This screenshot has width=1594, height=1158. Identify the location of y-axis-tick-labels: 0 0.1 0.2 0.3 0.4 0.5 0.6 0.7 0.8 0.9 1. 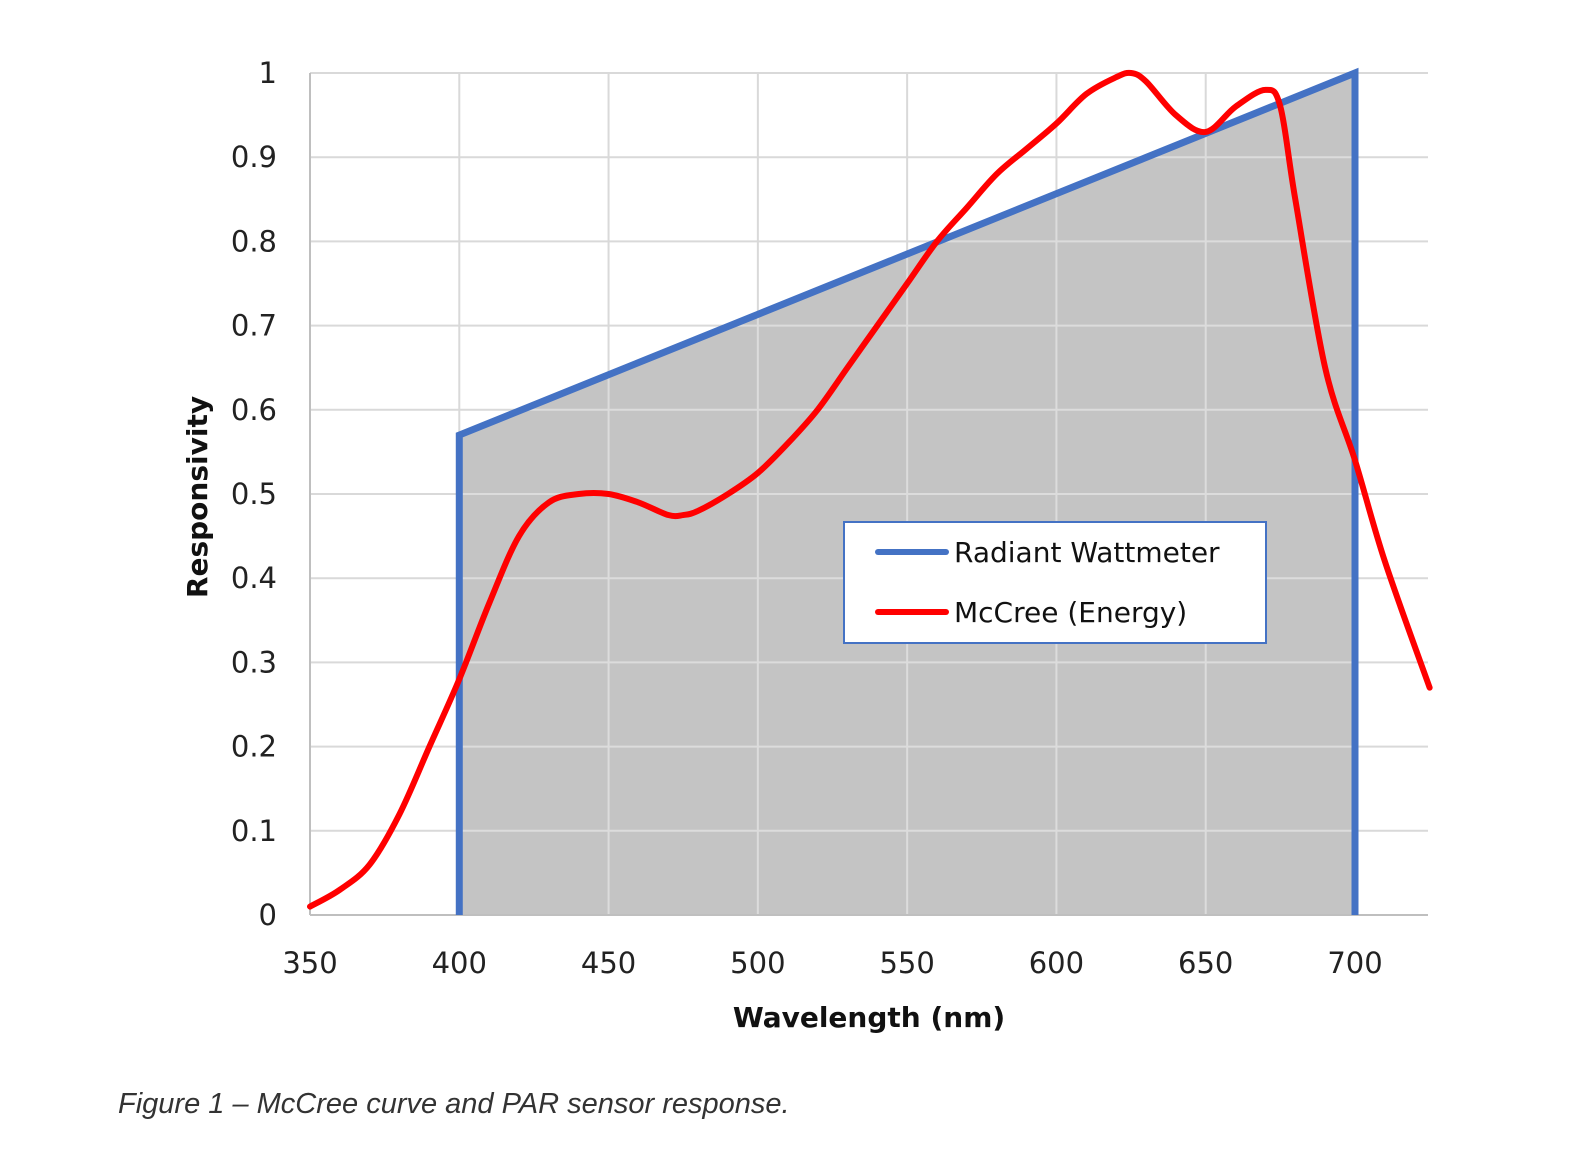
(254, 494).